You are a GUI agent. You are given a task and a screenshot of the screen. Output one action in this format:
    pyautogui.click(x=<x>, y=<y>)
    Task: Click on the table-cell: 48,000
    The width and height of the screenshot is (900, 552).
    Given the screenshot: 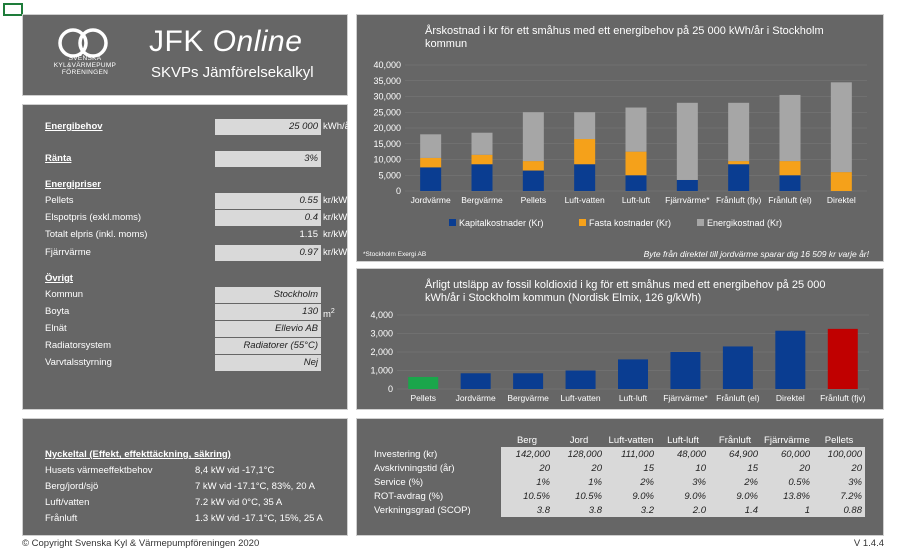 What is the action you would take?
    pyautogui.click(x=683, y=454)
    